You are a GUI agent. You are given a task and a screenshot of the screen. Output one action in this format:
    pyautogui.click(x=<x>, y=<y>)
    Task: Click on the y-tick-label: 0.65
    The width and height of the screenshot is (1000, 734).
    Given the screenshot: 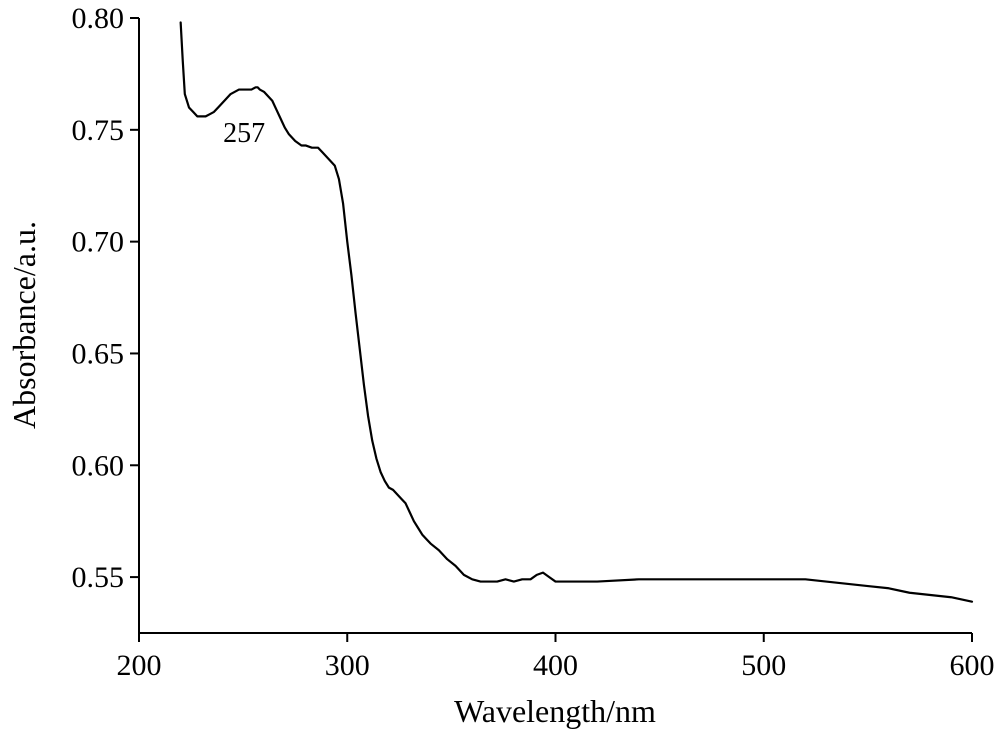 What is the action you would take?
    pyautogui.click(x=98, y=353)
    